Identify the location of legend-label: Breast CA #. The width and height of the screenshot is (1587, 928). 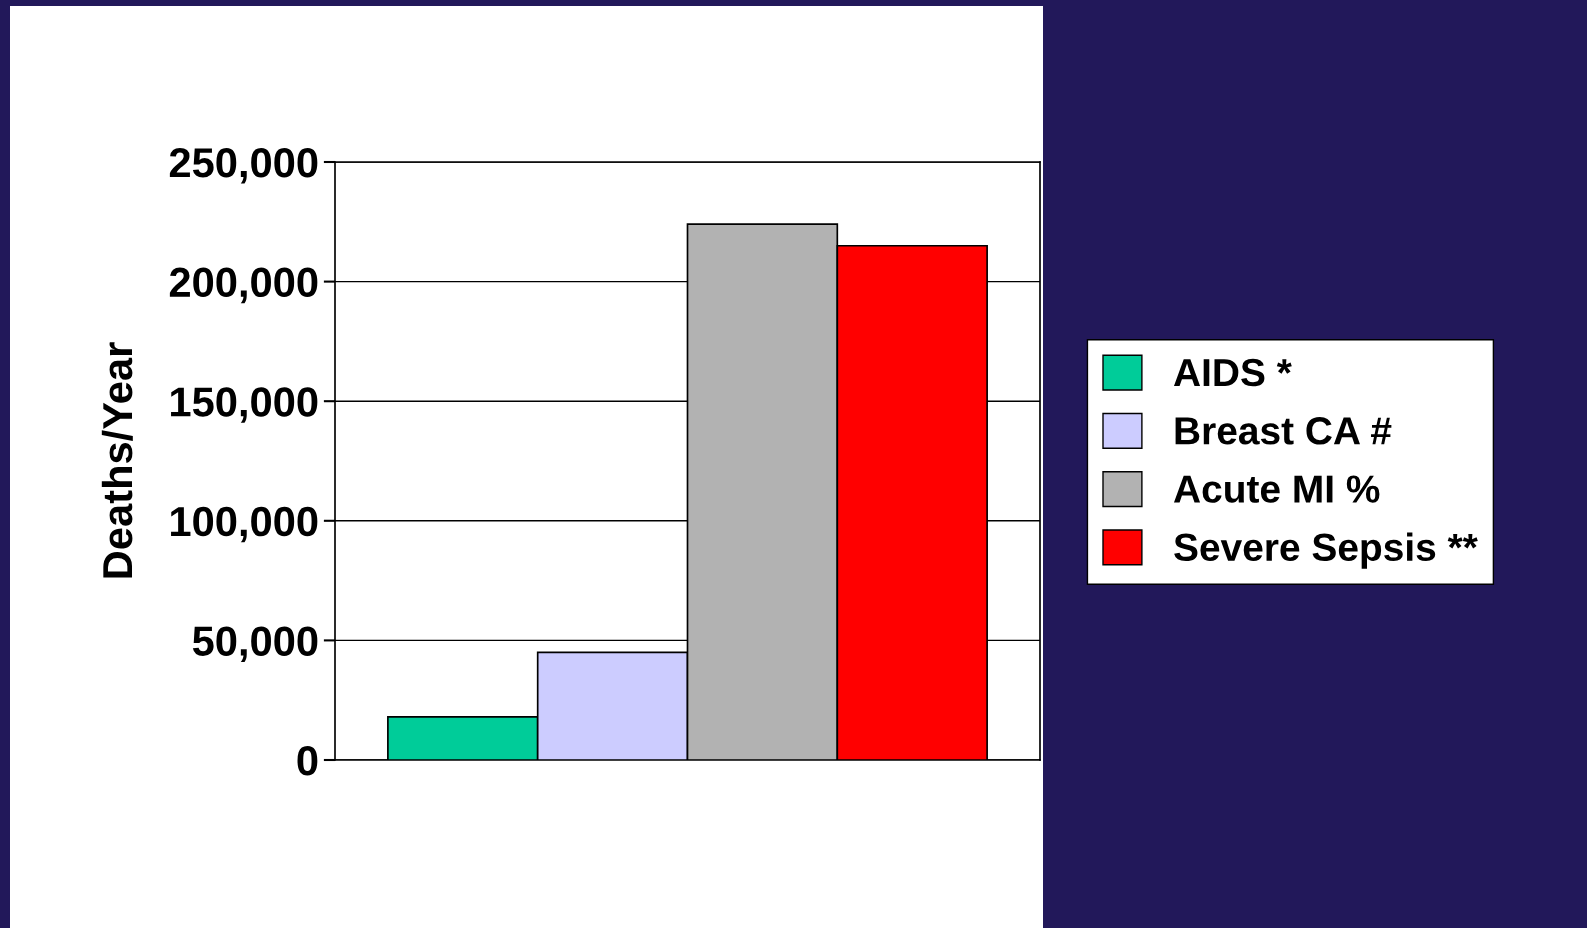
(1283, 431).